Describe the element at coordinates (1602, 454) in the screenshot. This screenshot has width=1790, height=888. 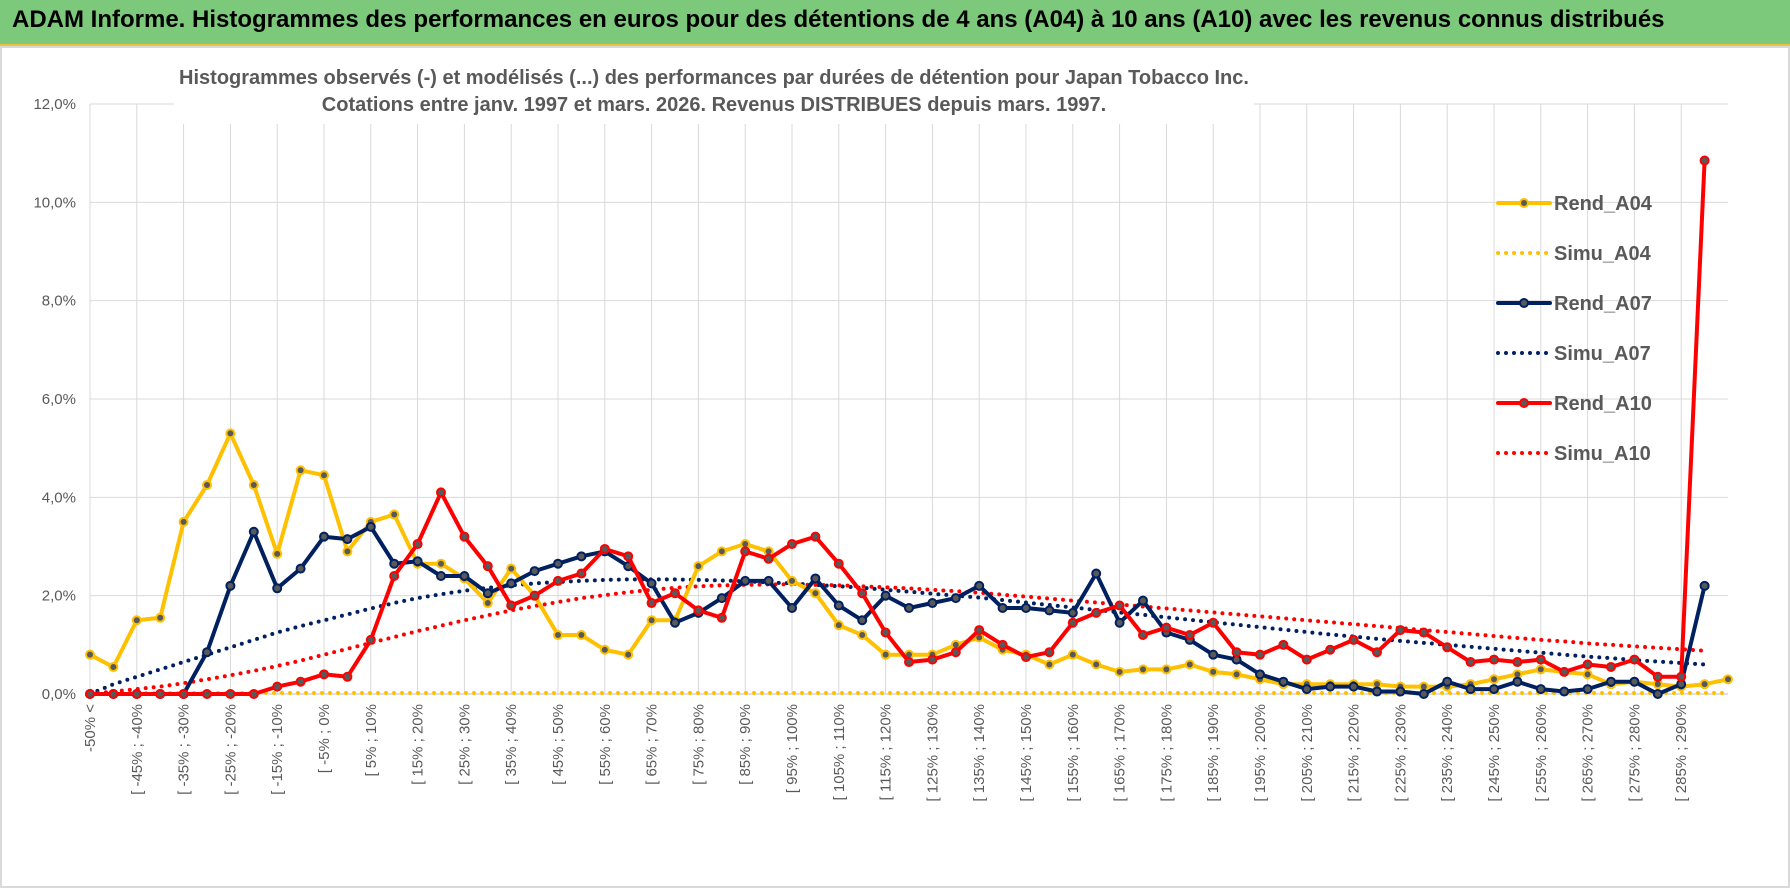
I see `legend-label-simu-a10: Simu_A10` at that location.